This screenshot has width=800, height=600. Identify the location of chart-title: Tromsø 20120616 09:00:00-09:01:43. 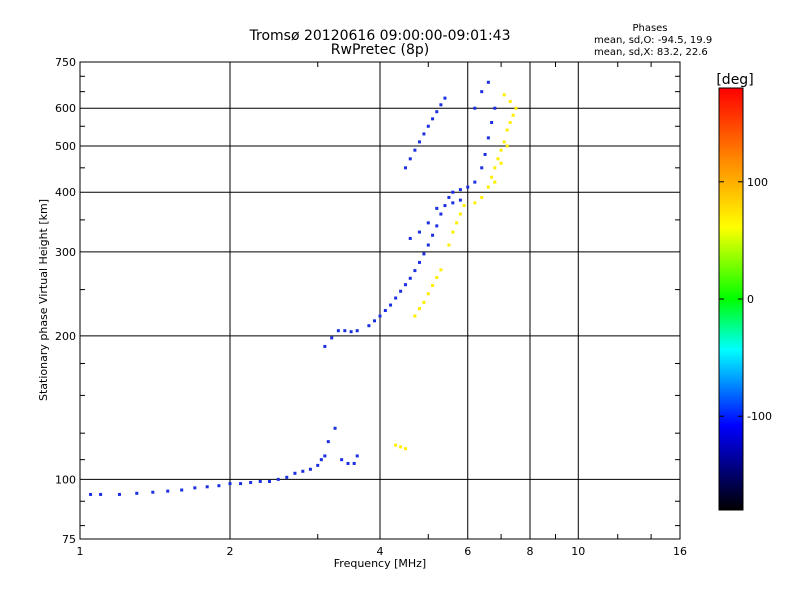
(380, 36).